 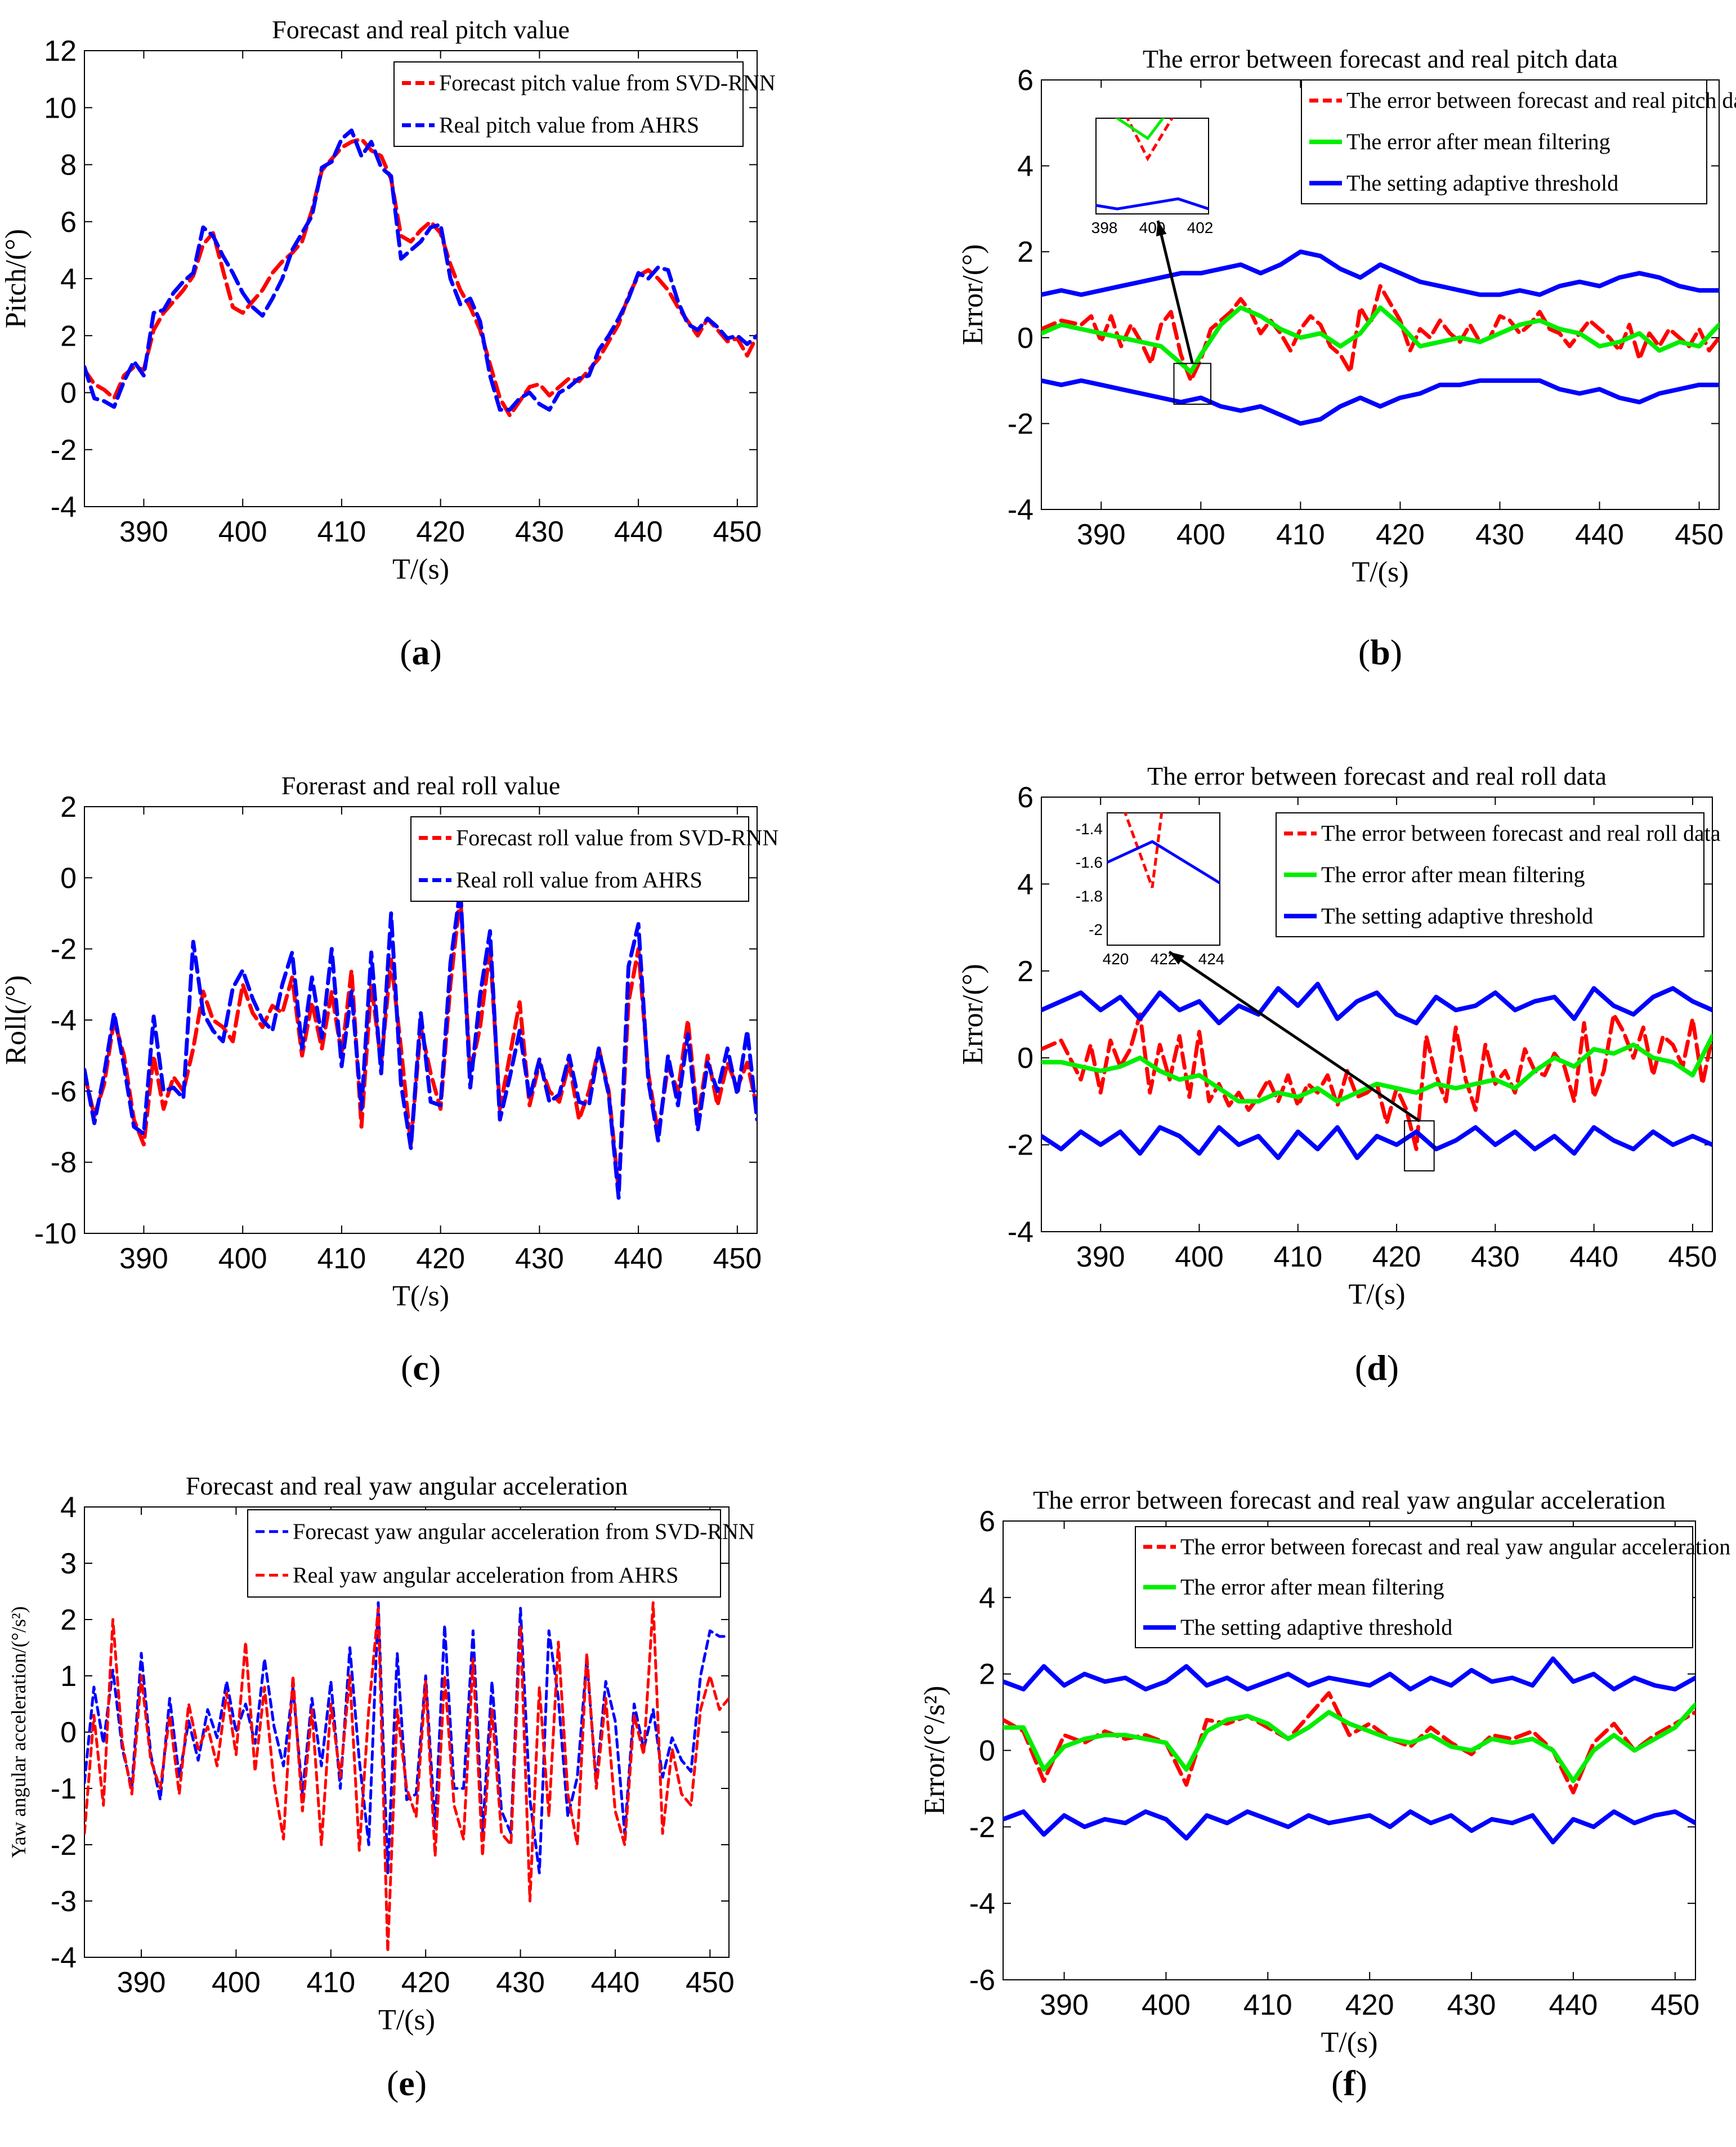 I want to click on caption-letter: a, so click(x=421, y=652).